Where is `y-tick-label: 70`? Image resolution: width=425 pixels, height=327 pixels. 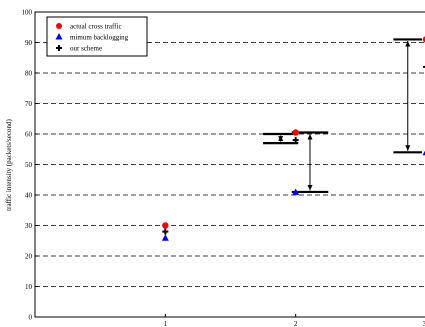
y-tick-label: 70 is located at coordinates (29, 104).